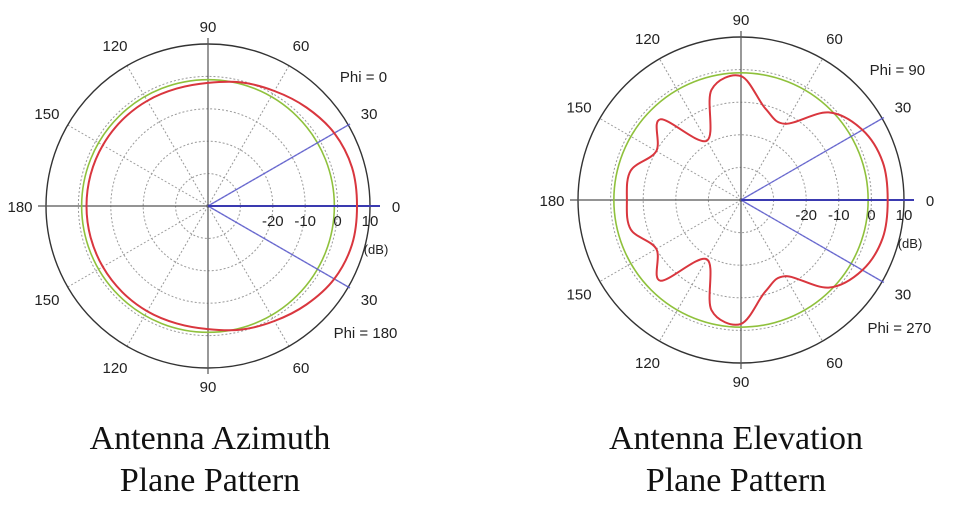 Image resolution: width=956 pixels, height=514 pixels. What do you see at coordinates (897, 70) in the screenshot?
I see `cut-label-upper: Phi = 90` at bounding box center [897, 70].